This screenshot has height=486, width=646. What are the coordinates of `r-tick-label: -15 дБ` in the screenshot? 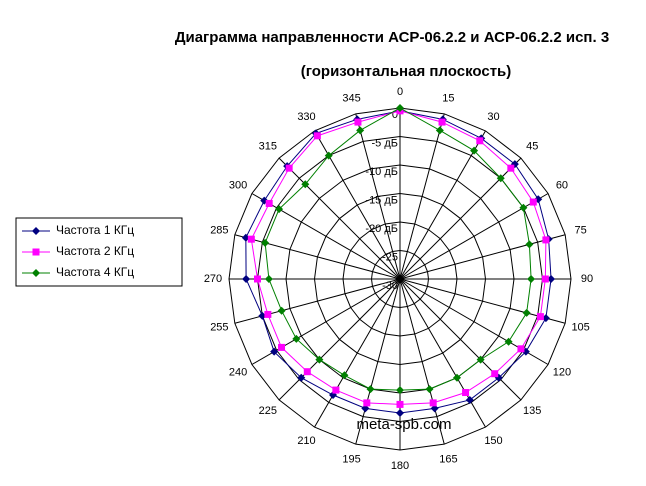 It's located at (381, 200).